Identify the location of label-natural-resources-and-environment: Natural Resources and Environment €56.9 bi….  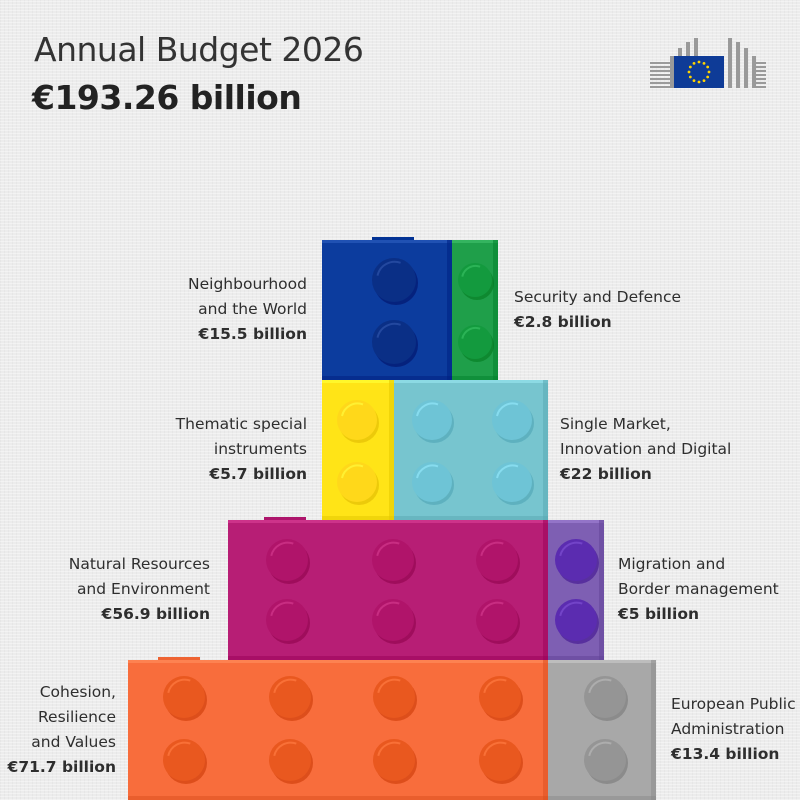
(105, 589).